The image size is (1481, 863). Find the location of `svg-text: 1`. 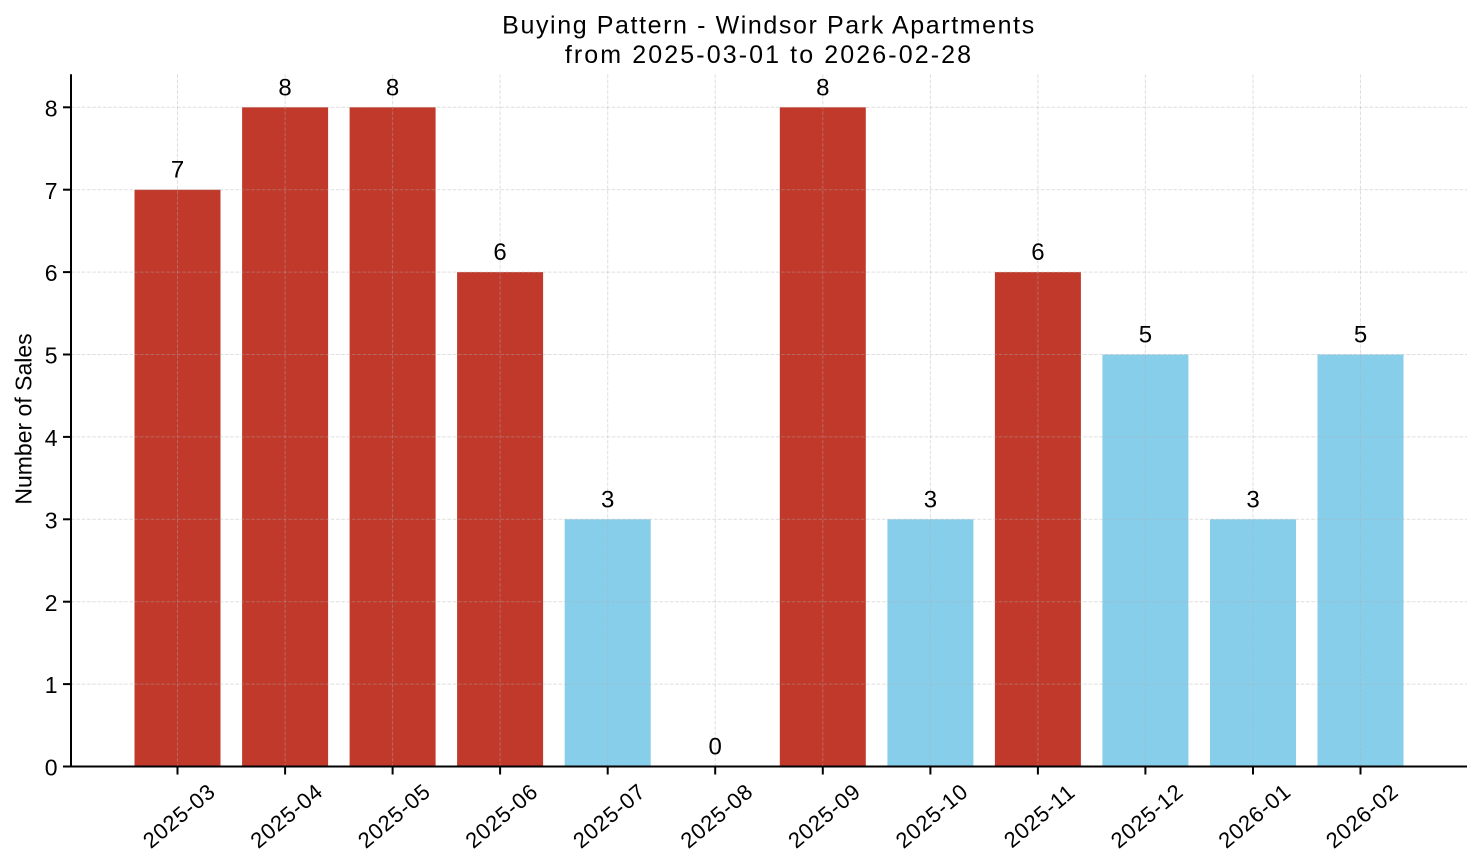

svg-text: 1 is located at coordinates (51, 685).